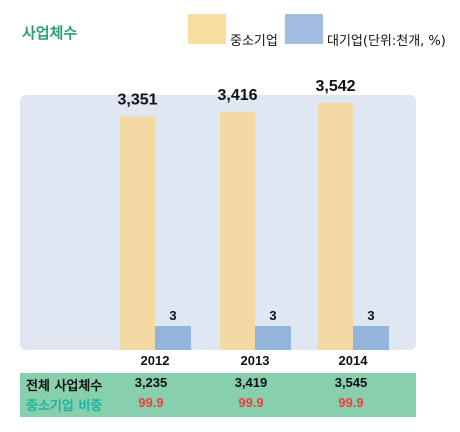  I want to click on data-label-sme-2013: 3,416, so click(237, 95).